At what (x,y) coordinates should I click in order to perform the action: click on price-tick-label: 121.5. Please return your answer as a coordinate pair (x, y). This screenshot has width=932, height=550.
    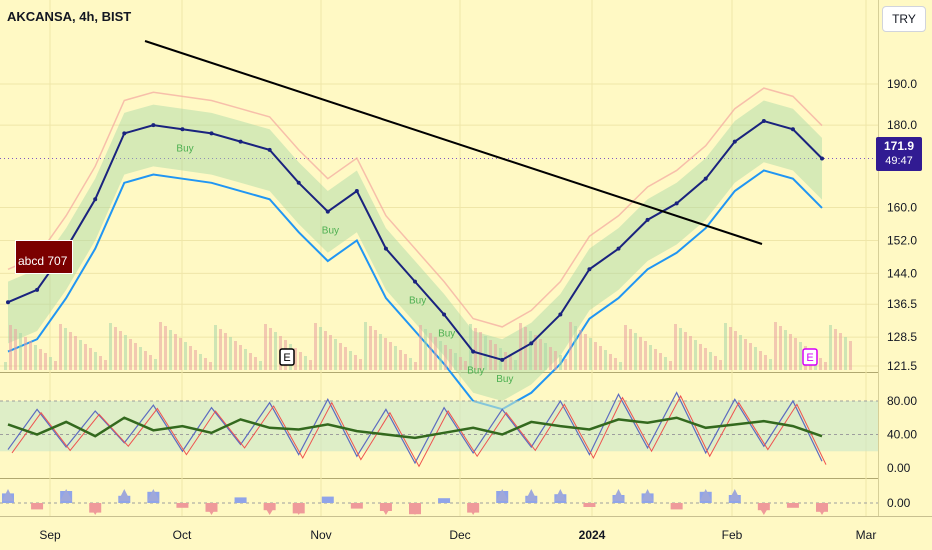
    Looking at the image, I should click on (902, 366).